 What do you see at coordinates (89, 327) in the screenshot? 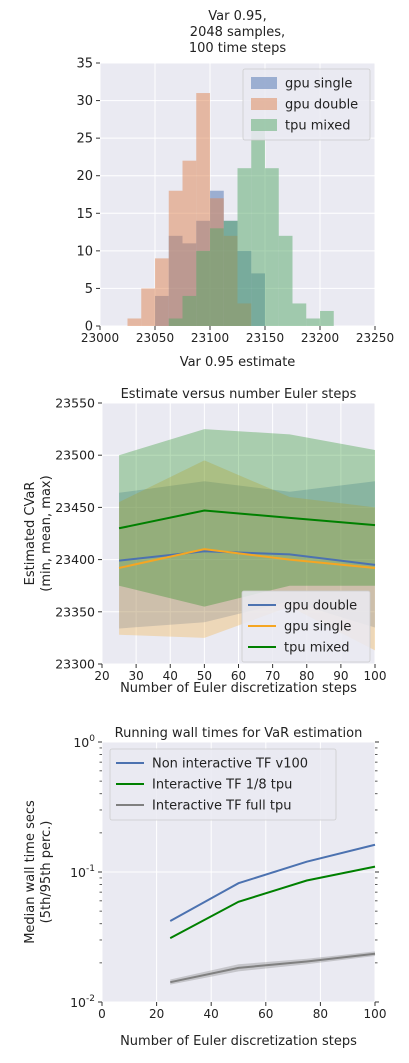
I see `y-tick-label: 0` at bounding box center [89, 327].